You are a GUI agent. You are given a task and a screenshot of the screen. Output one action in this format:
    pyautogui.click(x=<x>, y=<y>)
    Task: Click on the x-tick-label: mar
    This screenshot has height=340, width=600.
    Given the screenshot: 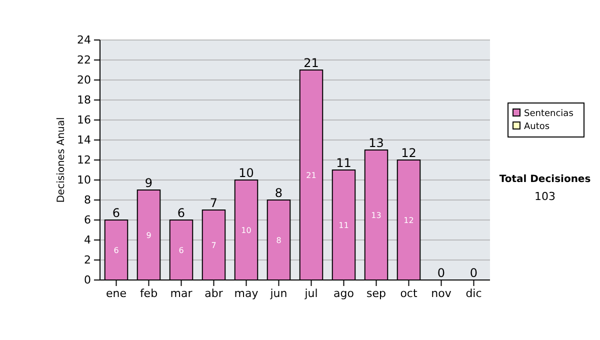 What is the action you would take?
    pyautogui.click(x=181, y=293)
    